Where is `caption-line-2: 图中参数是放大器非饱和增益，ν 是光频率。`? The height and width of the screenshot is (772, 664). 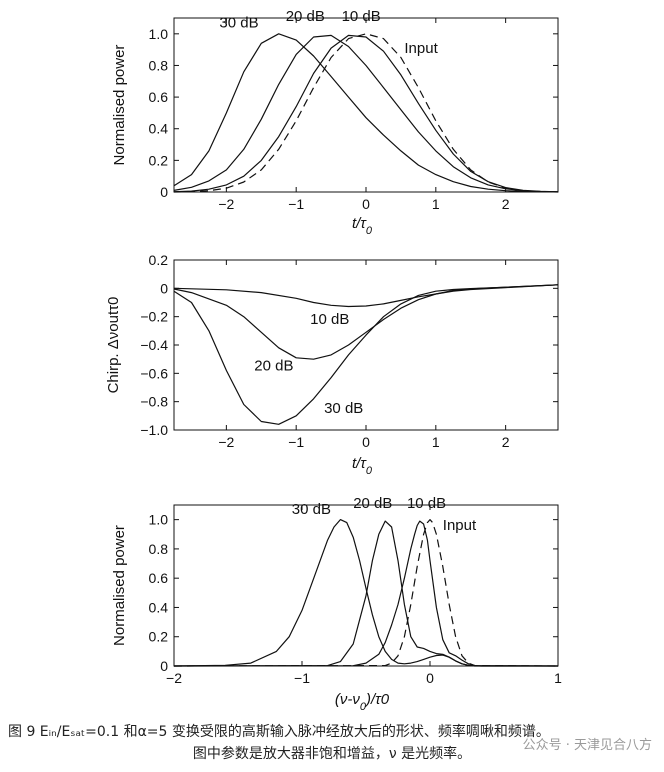
caption-line-2: 图中参数是放大器非饱和增益，ν 是光频率。 is located at coordinates (332, 754).